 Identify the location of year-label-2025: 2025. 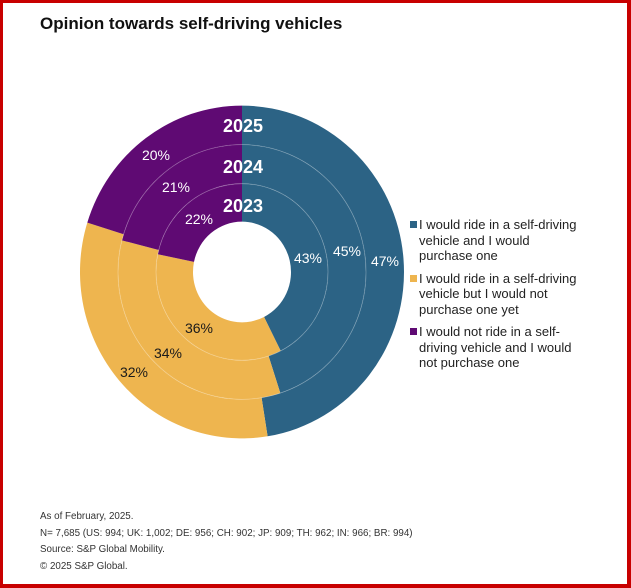
(243, 126).